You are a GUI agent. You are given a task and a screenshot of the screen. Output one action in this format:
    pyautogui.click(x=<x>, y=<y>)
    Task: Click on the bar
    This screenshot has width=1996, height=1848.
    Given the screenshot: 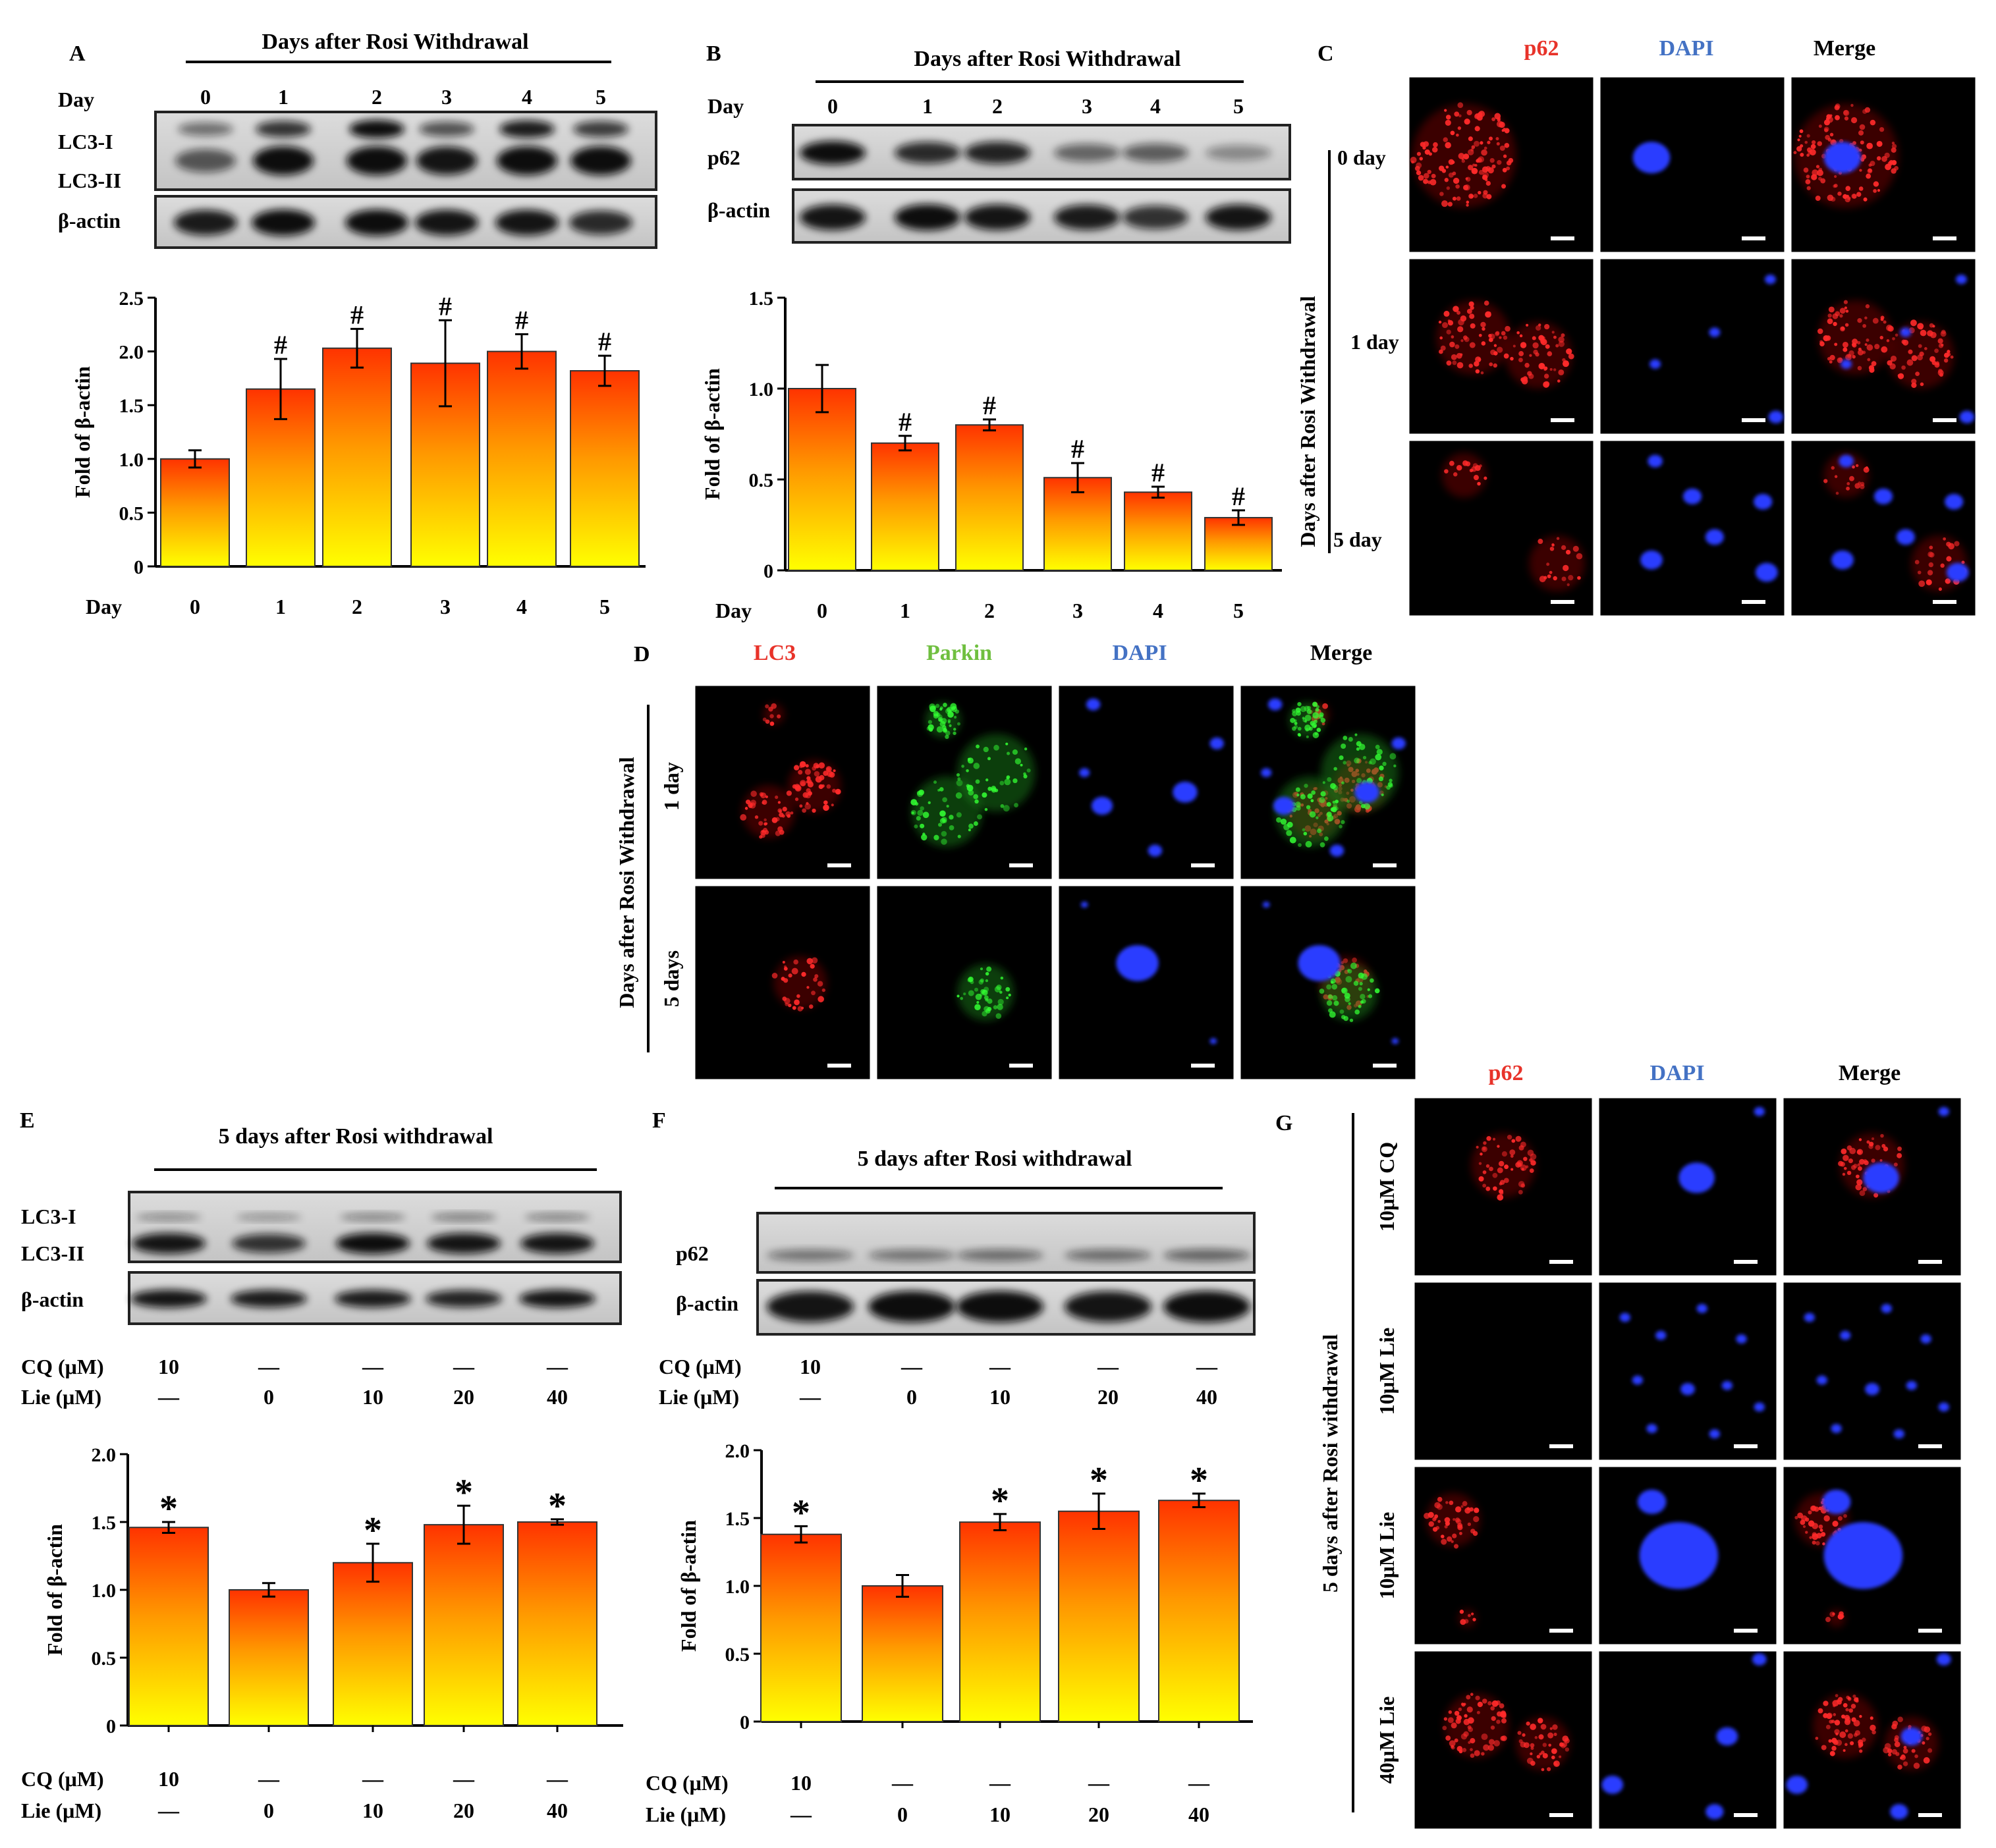 What is the action you would take?
    pyautogui.click(x=822, y=479)
    